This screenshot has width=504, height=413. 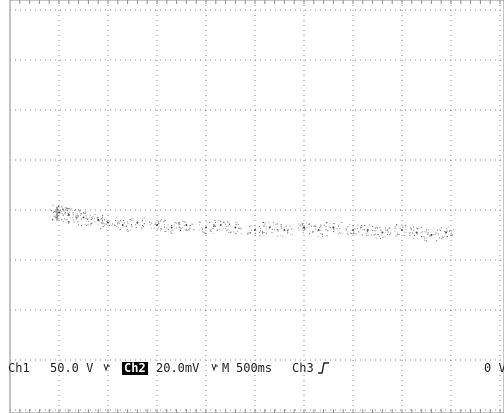 What do you see at coordinates (256, 368) in the screenshot?
I see `status-bar: Ch1 50.0 V Ch2 20.0mV M 500ms Ch3 0 V` at bounding box center [256, 368].